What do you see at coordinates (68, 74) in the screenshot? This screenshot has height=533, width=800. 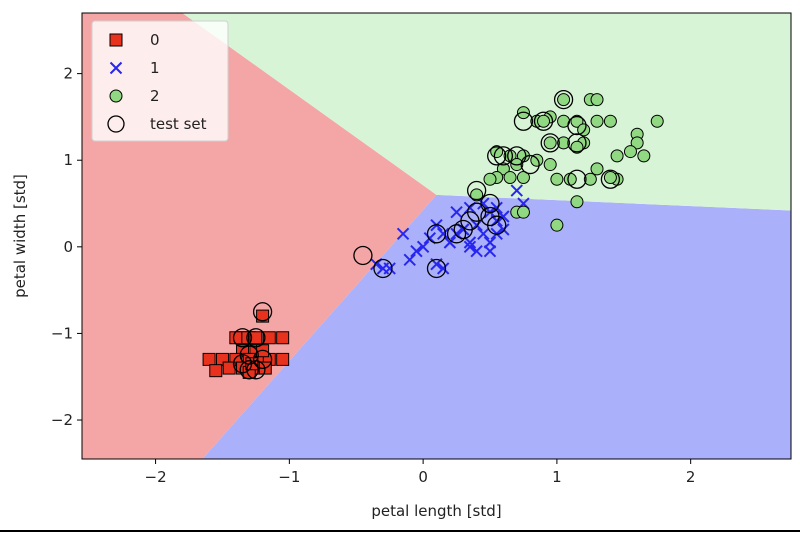 I see `y-tick-label: 2` at bounding box center [68, 74].